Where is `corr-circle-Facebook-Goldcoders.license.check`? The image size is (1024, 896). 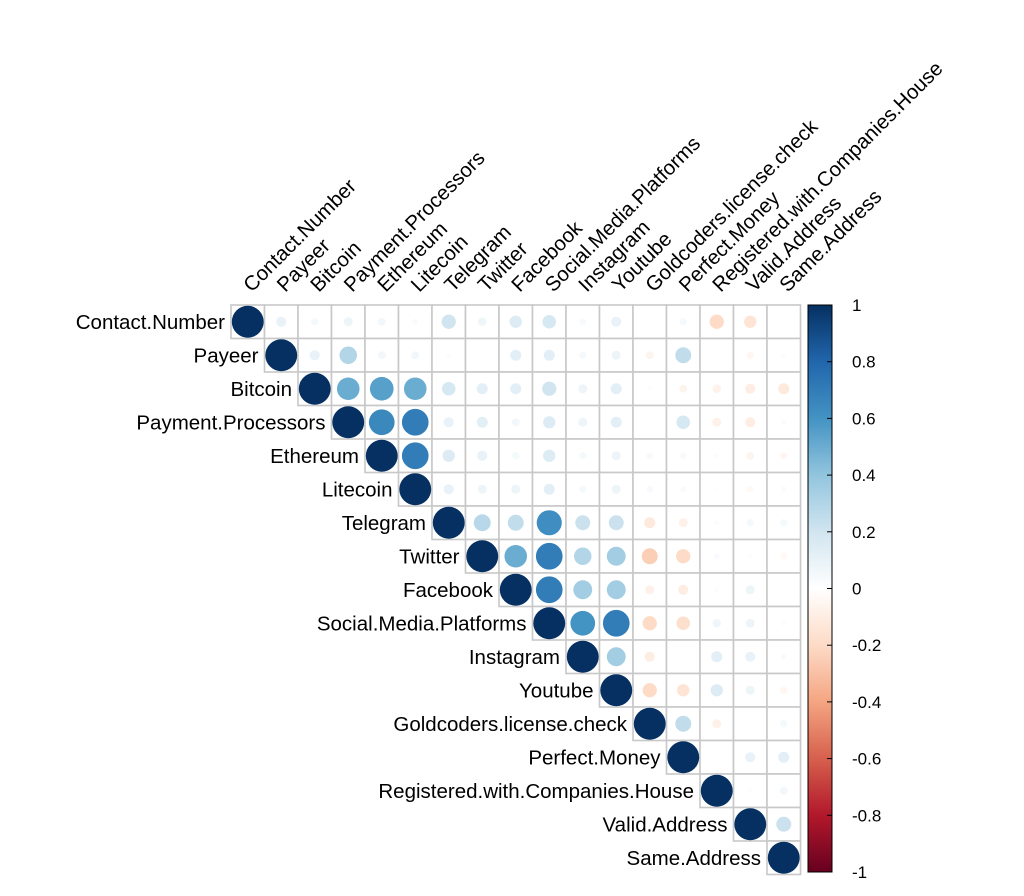 corr-circle-Facebook-Goldcoders.license.check is located at coordinates (650, 590).